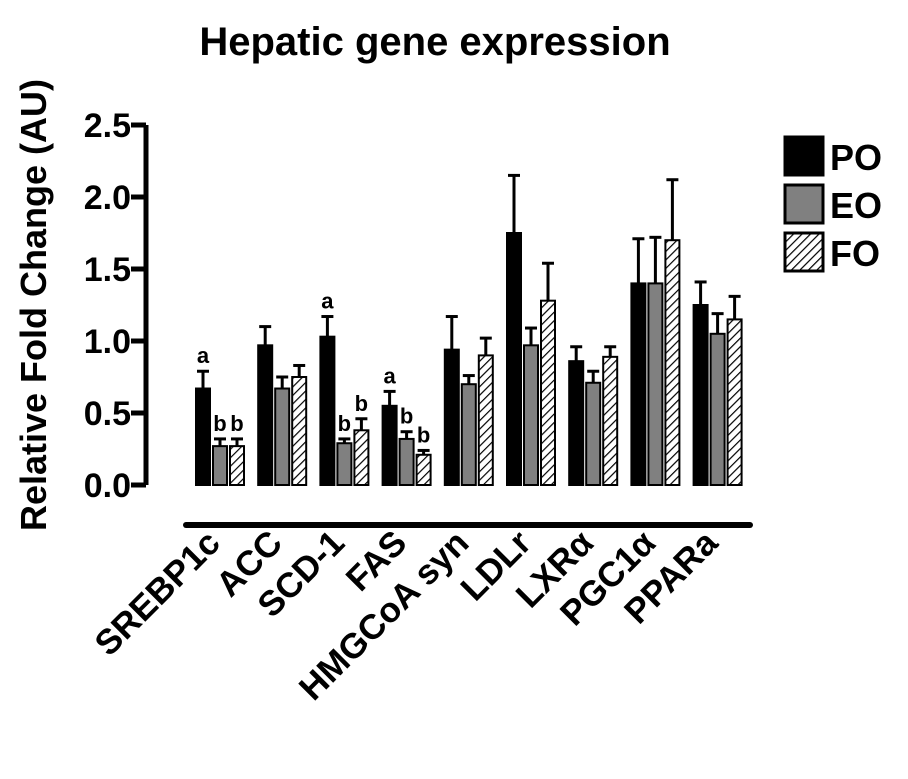  Describe the element at coordinates (107, 270) in the screenshot. I see `y-tick-label: 1.5` at that location.